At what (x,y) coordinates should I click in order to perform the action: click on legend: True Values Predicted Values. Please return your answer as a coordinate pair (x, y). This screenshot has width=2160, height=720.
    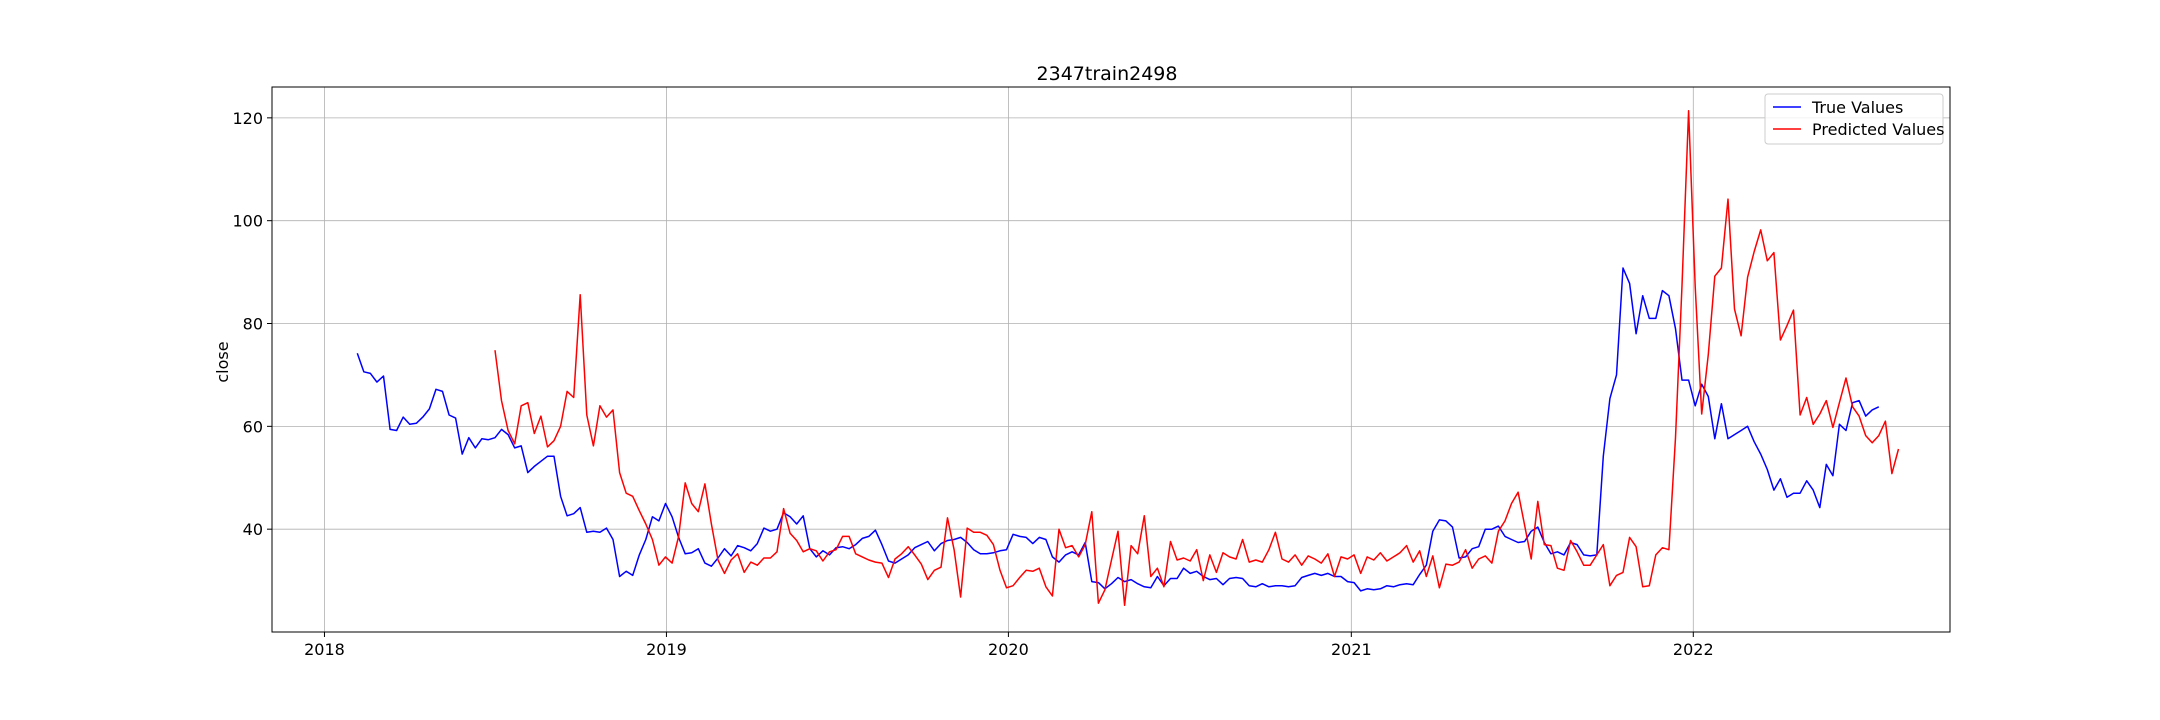
    Looking at the image, I should click on (1854, 119).